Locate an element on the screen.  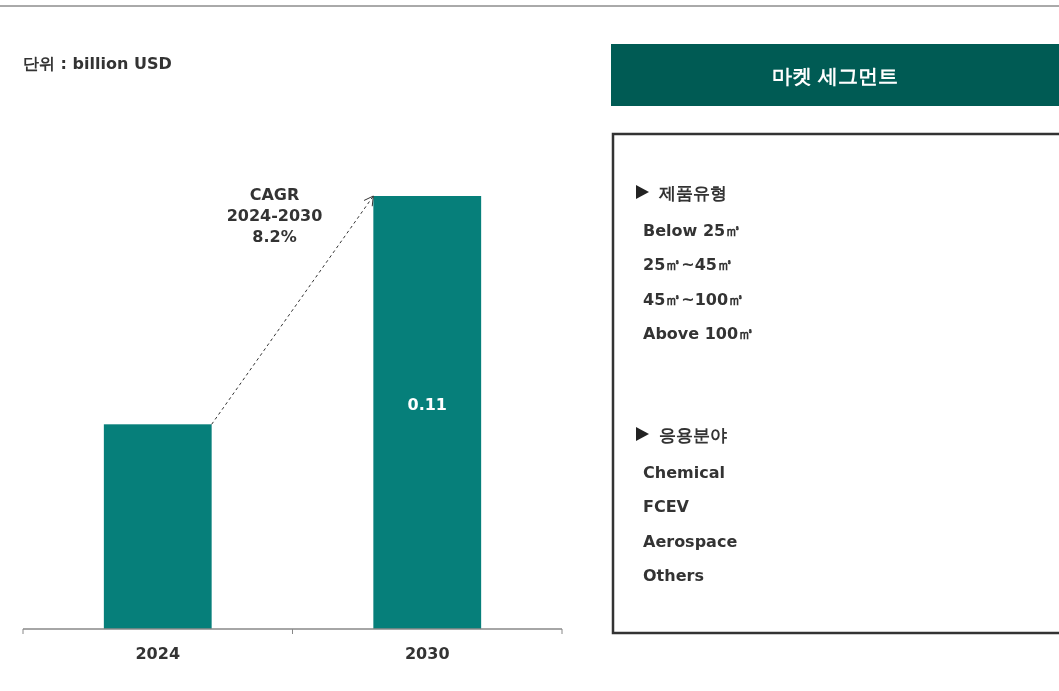
text: 25㎥~45㎥ is located at coordinates (688, 265).